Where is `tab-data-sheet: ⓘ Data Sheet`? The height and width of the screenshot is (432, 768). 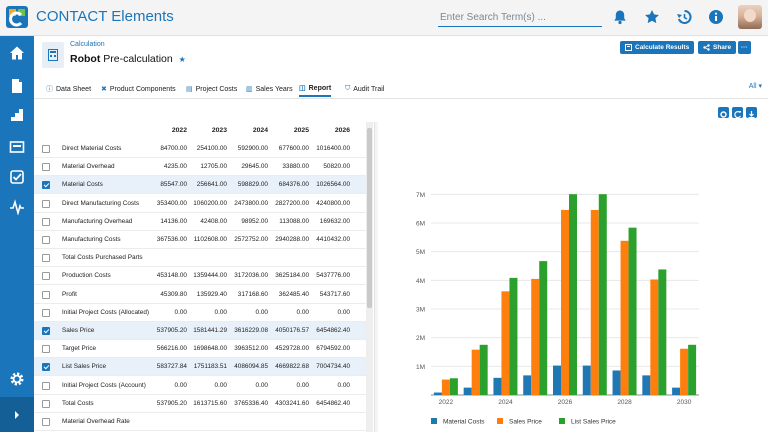
tab-data-sheet: ⓘ Data Sheet is located at coordinates (68, 89).